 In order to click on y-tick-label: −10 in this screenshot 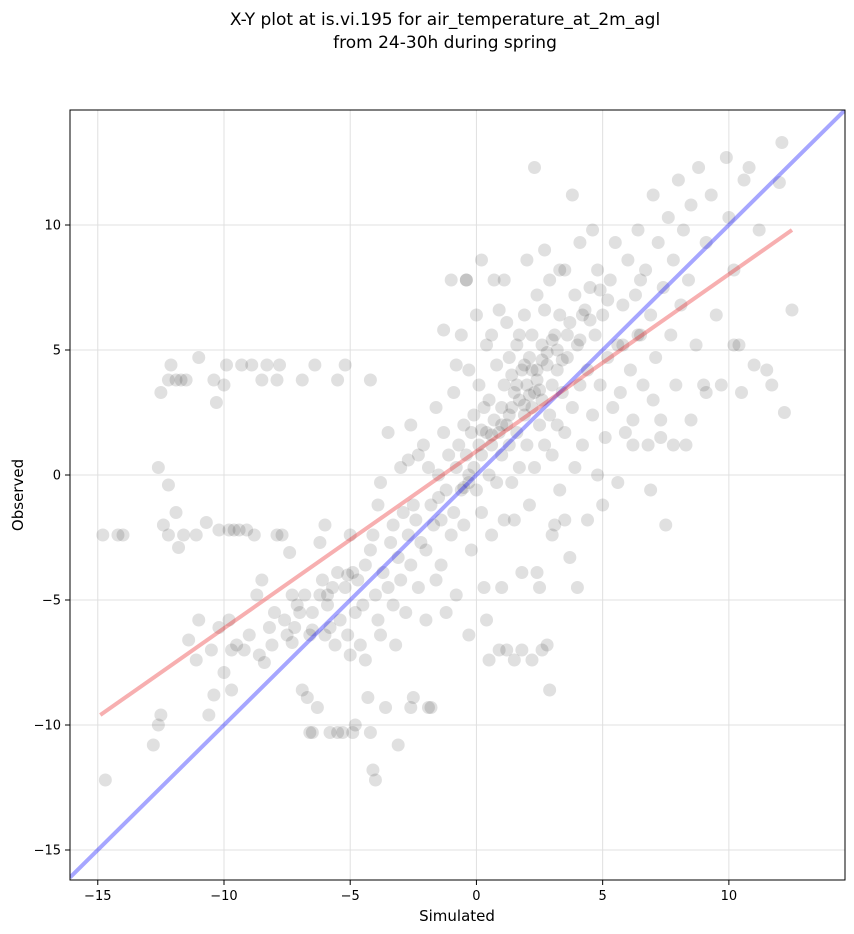, I will do `click(47, 726)`.